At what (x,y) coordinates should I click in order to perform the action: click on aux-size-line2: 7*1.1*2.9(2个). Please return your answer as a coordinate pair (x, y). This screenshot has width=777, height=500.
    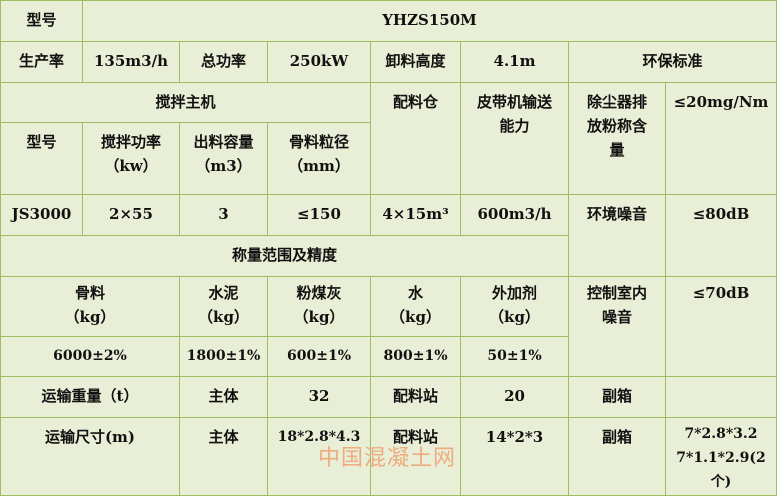
    Looking at the image, I should click on (721, 470).